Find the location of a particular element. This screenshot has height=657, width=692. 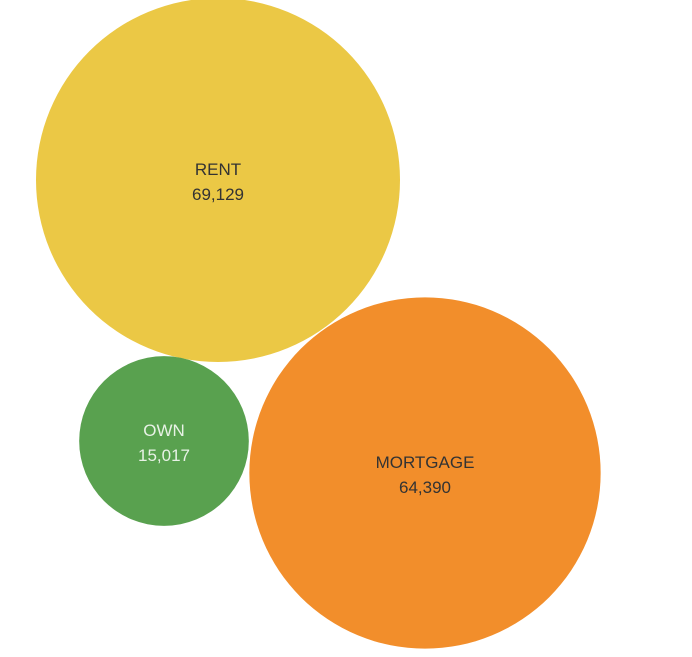

bubble-category-label-rent: RENT is located at coordinates (218, 169).